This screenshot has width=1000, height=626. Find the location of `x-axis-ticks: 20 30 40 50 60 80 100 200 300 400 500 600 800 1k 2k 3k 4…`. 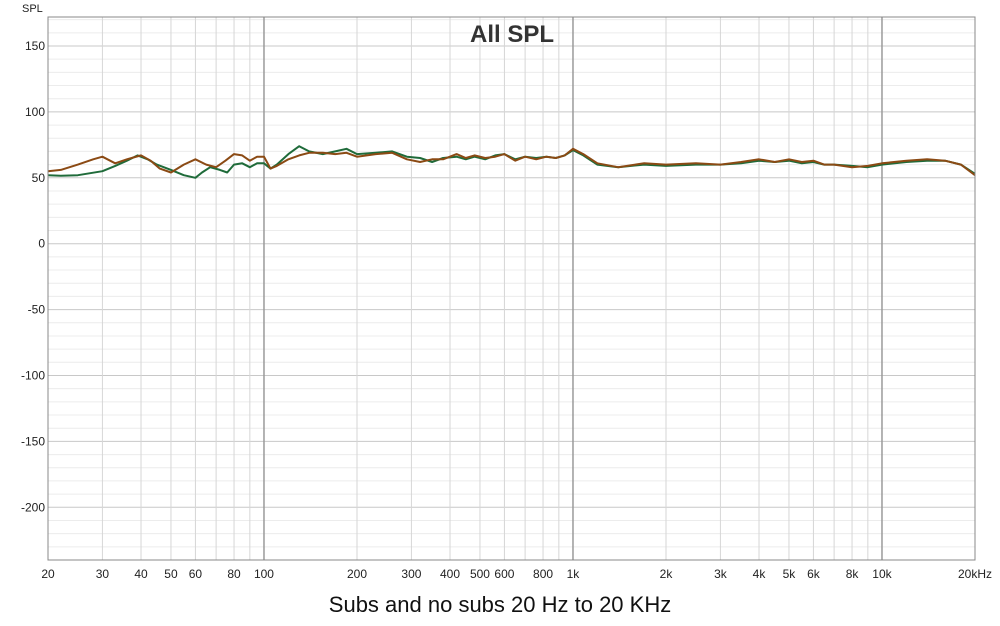

x-axis-ticks: 20 30 40 50 60 80 100 200 300 400 500 600 800 1k 2k 3k 4… is located at coordinates (516, 574).